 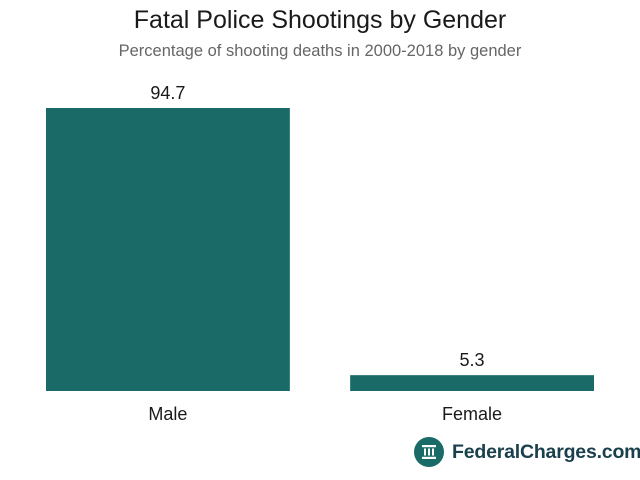 What do you see at coordinates (320, 20) in the screenshot?
I see `chart-title: Fatal Police Shootings by Gender` at bounding box center [320, 20].